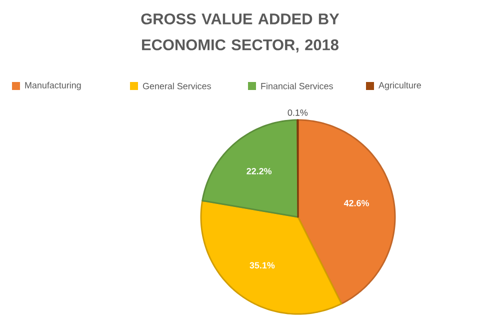  I want to click on data-label: 22.2%, so click(259, 171).